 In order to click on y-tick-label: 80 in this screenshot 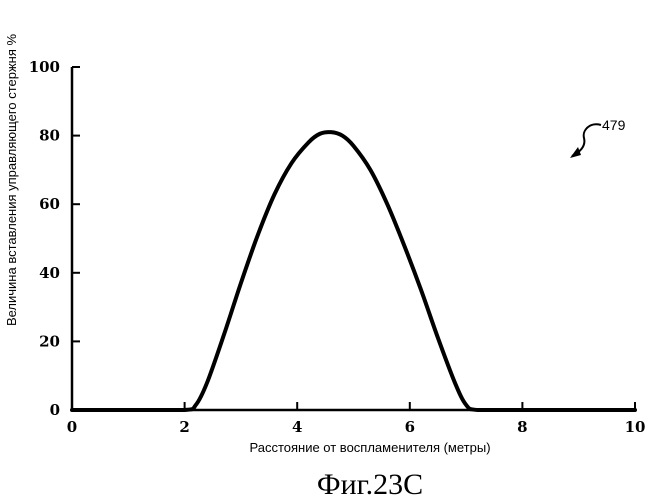, I will do `click(49, 136)`.